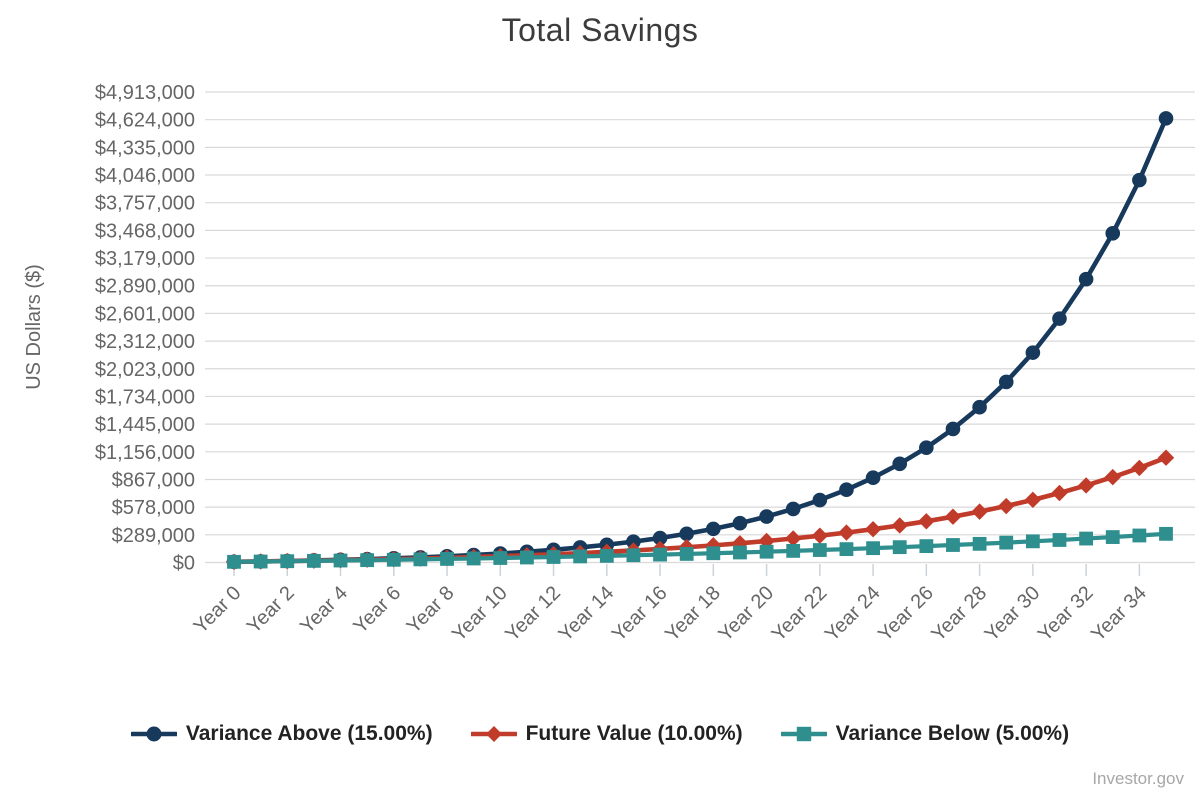  I want to click on y-tick-label: $3,468,000, so click(145, 231).